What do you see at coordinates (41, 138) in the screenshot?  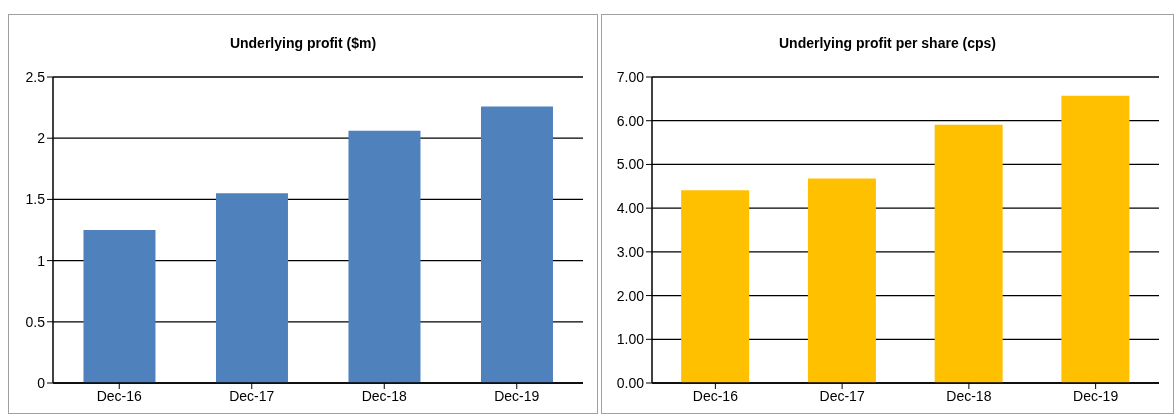 I see `y-tick-label: 2` at bounding box center [41, 138].